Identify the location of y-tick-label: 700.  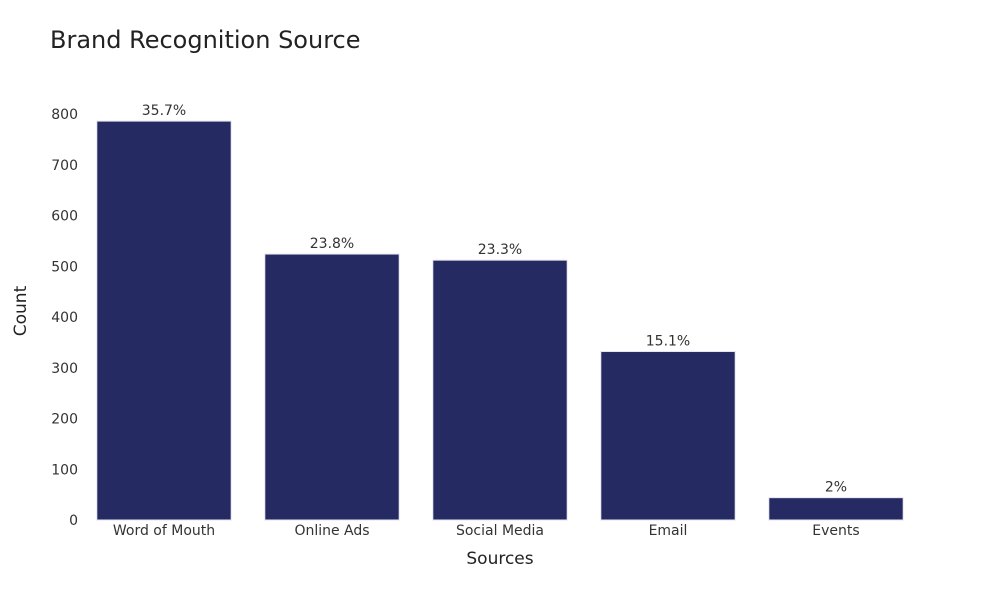
(64, 166).